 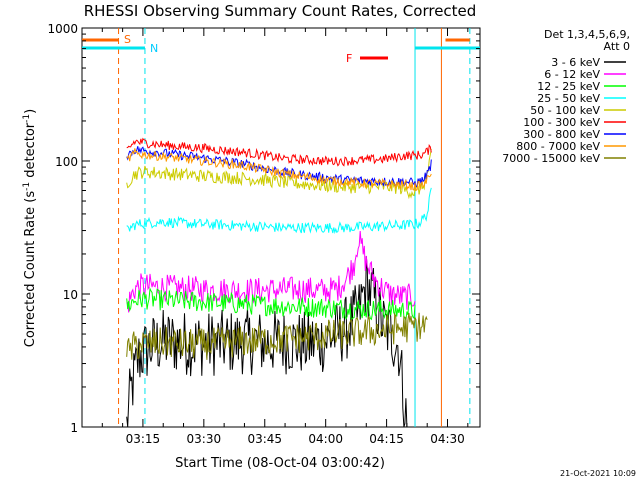 I want to click on y-axis-label: Corrected Count Rate (s-1 detector-1), so click(x=30, y=228).